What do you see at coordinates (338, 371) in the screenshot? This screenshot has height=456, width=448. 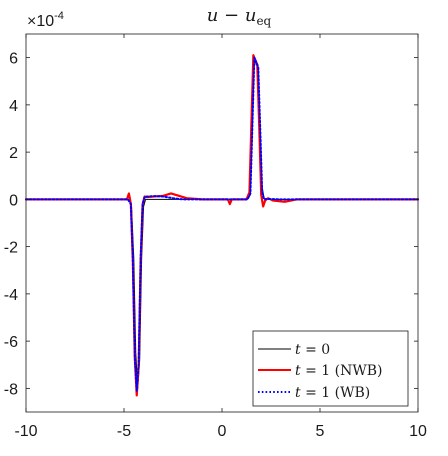 I see `legend-label-nwb: t = 1 (NWB)` at bounding box center [338, 371].